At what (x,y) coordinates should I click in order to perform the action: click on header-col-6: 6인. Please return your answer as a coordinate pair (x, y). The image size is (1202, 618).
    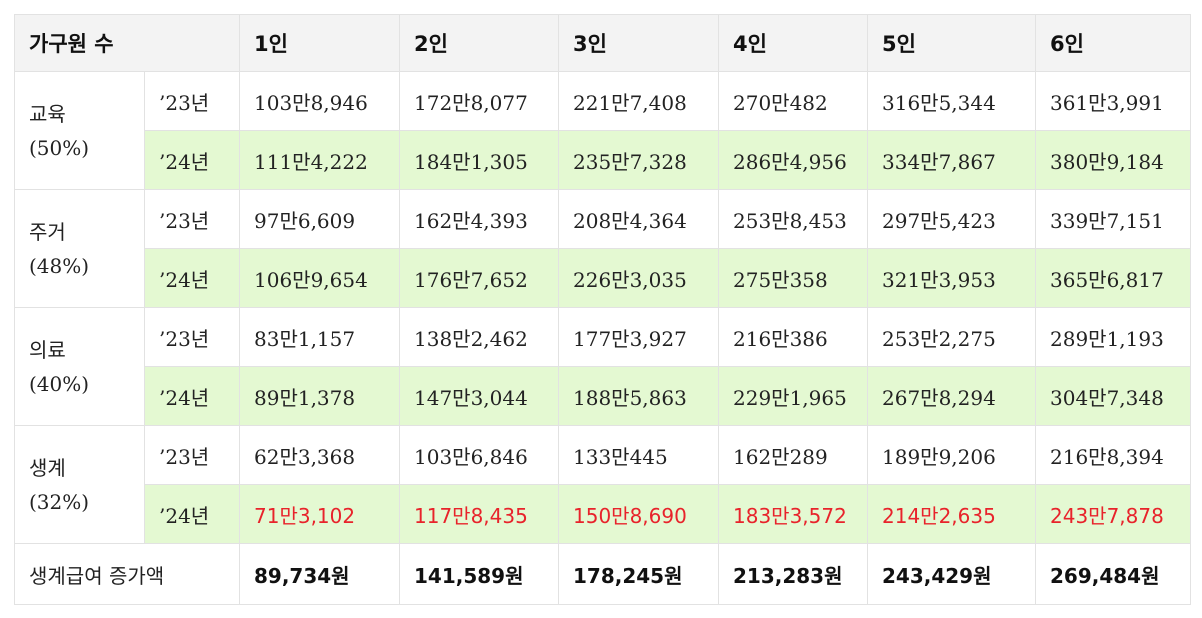
    Looking at the image, I should click on (1113, 43).